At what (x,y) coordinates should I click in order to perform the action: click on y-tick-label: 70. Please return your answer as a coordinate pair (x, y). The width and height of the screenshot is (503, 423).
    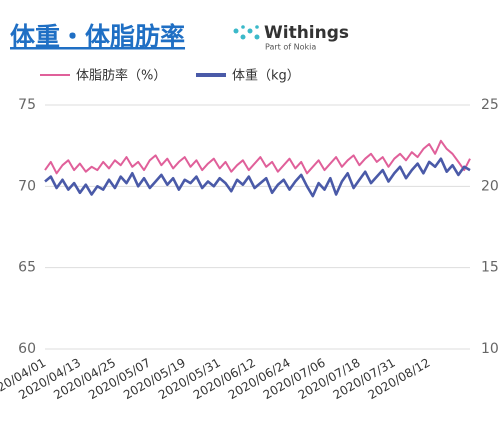
    Looking at the image, I should click on (27, 186).